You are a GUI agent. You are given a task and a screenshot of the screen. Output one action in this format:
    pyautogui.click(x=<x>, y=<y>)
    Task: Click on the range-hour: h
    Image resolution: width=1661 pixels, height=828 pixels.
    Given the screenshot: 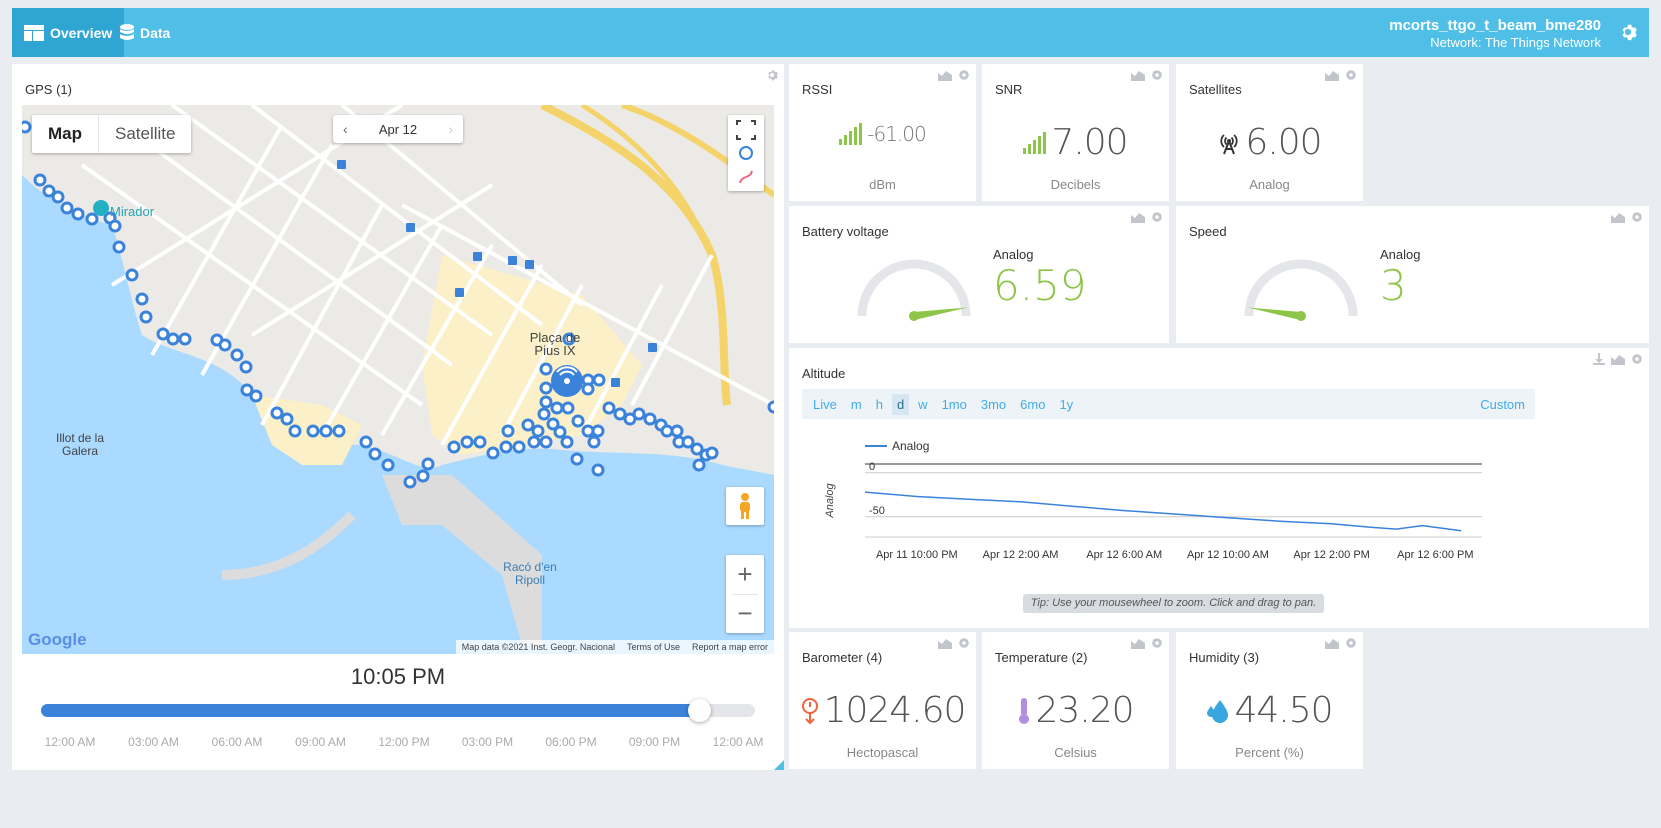 What is the action you would take?
    pyautogui.click(x=879, y=404)
    